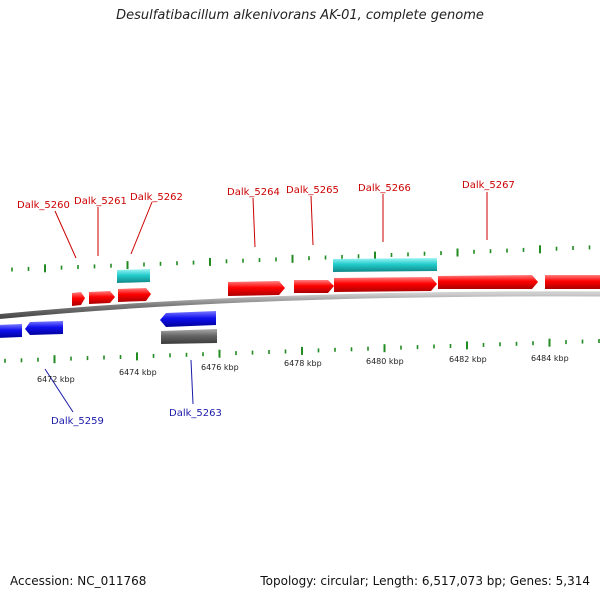 This screenshot has width=600, height=600. I want to click on scale-label-6472: 6472 kbp, so click(56, 379).